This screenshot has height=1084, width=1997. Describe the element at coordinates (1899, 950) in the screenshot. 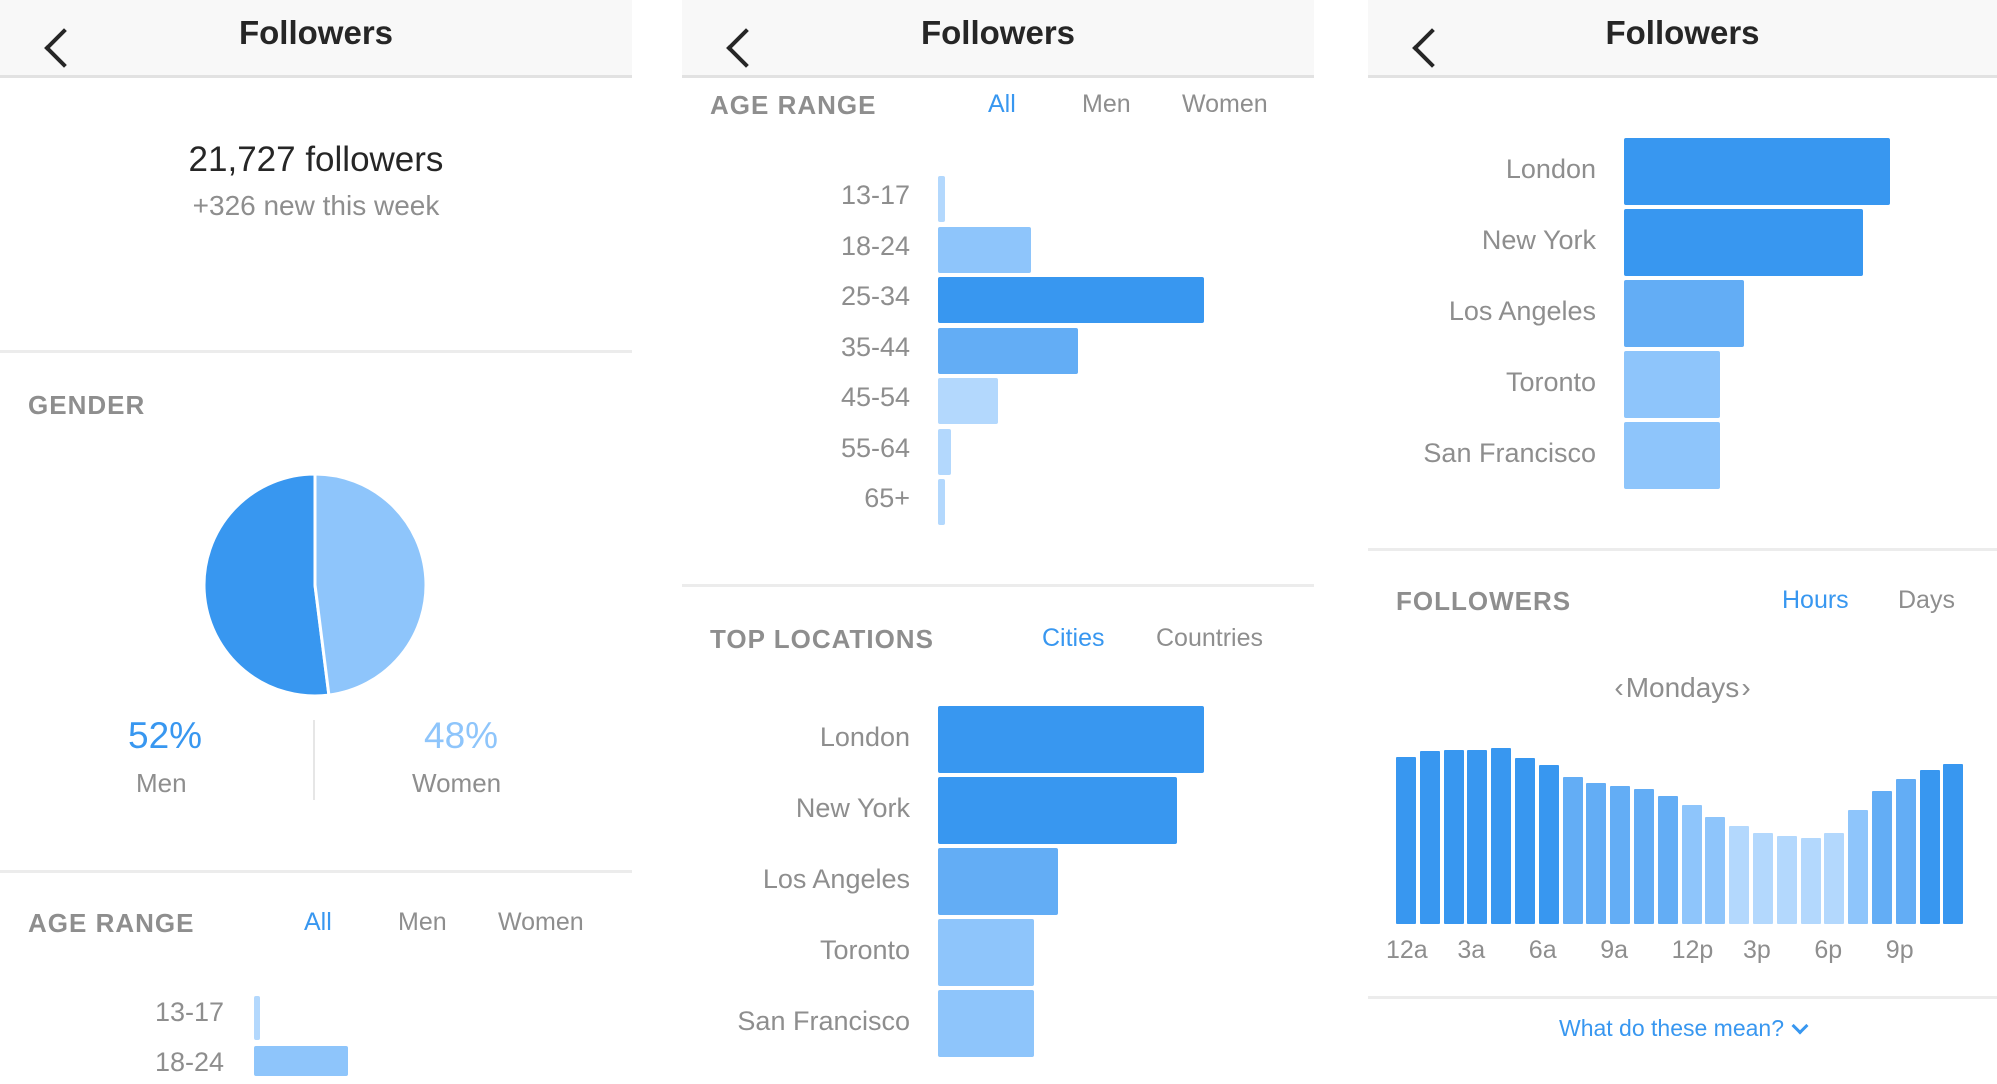

I see `hour-axis-label: 9p` at that location.